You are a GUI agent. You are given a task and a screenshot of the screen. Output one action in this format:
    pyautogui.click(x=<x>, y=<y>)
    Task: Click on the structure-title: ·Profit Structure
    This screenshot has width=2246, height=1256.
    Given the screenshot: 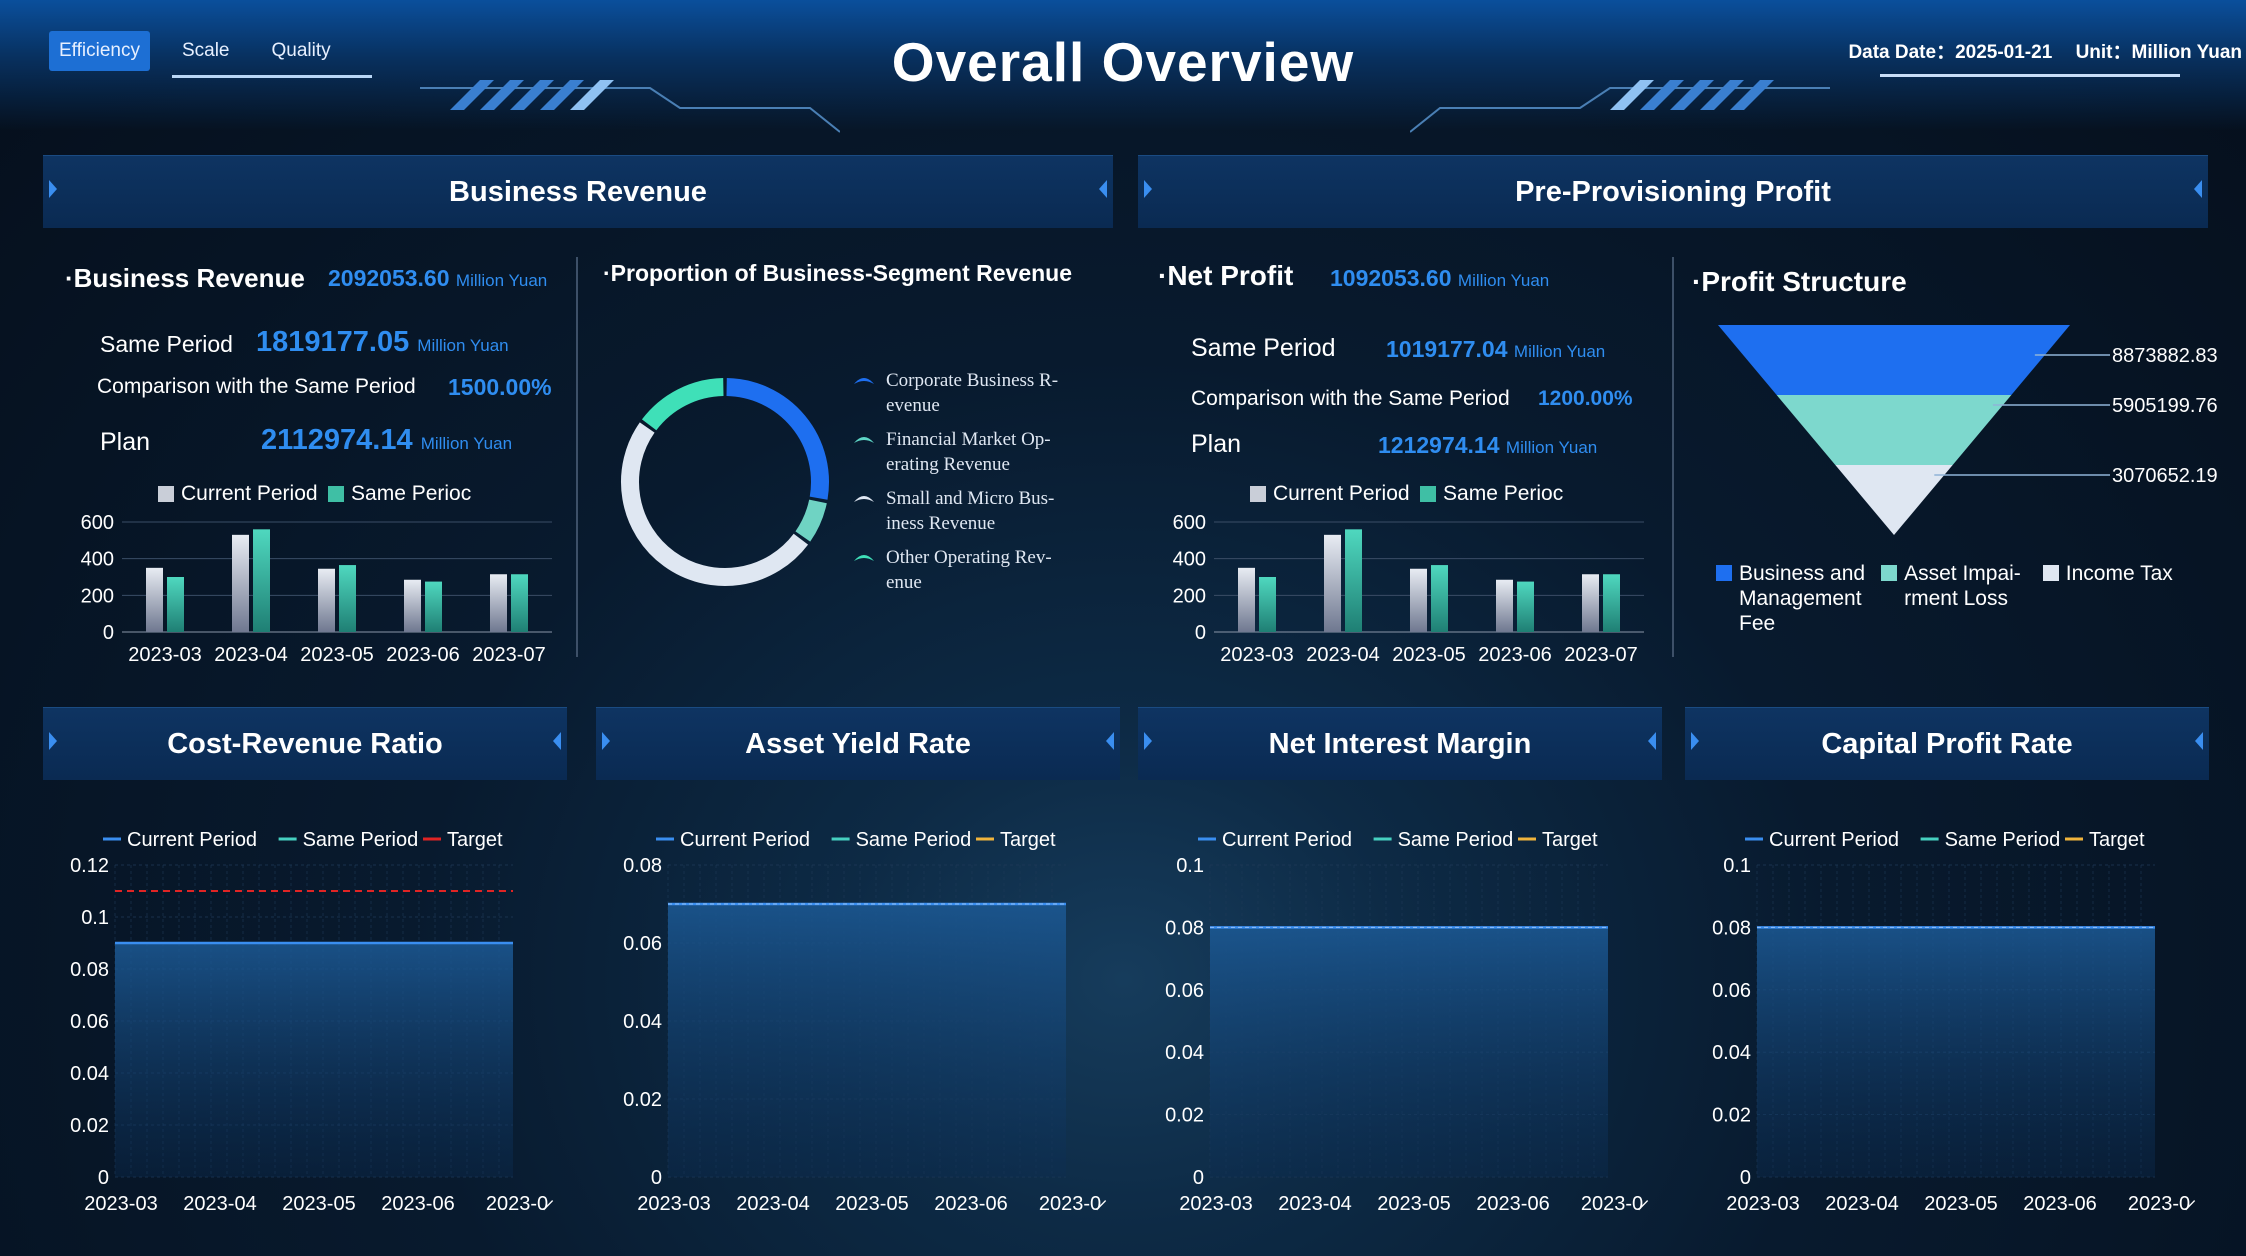 What is the action you would take?
    pyautogui.click(x=1799, y=281)
    